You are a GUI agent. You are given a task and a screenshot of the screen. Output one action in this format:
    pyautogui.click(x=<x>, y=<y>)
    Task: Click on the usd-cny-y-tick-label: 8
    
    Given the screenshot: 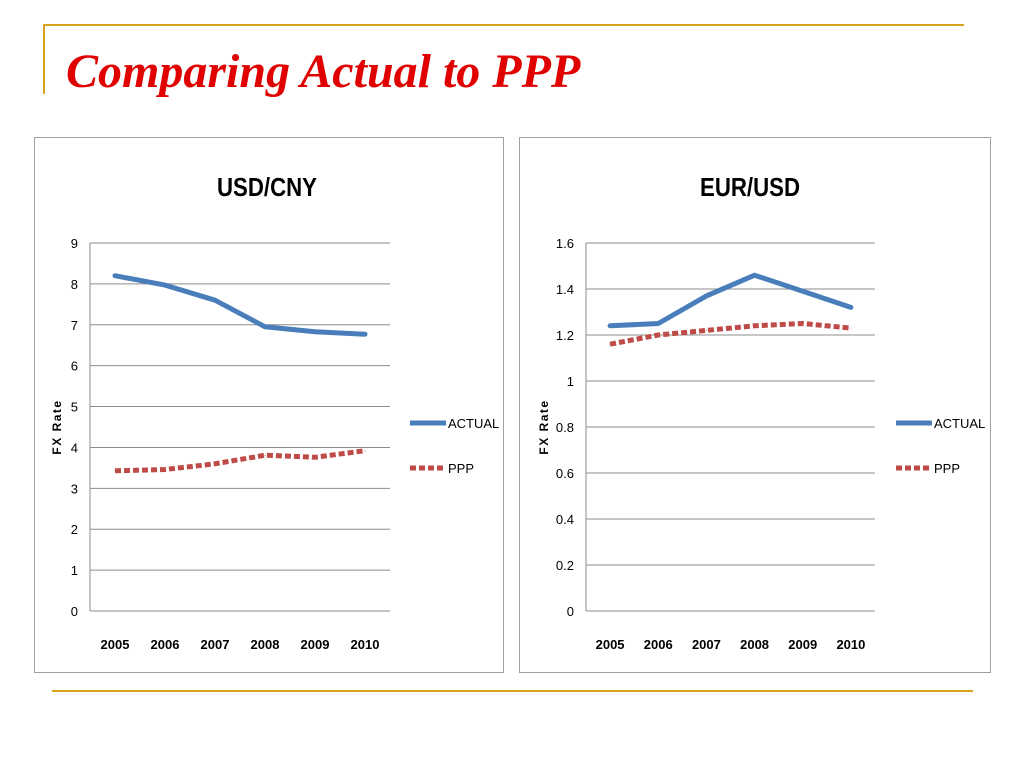 What is the action you would take?
    pyautogui.click(x=74, y=284)
    